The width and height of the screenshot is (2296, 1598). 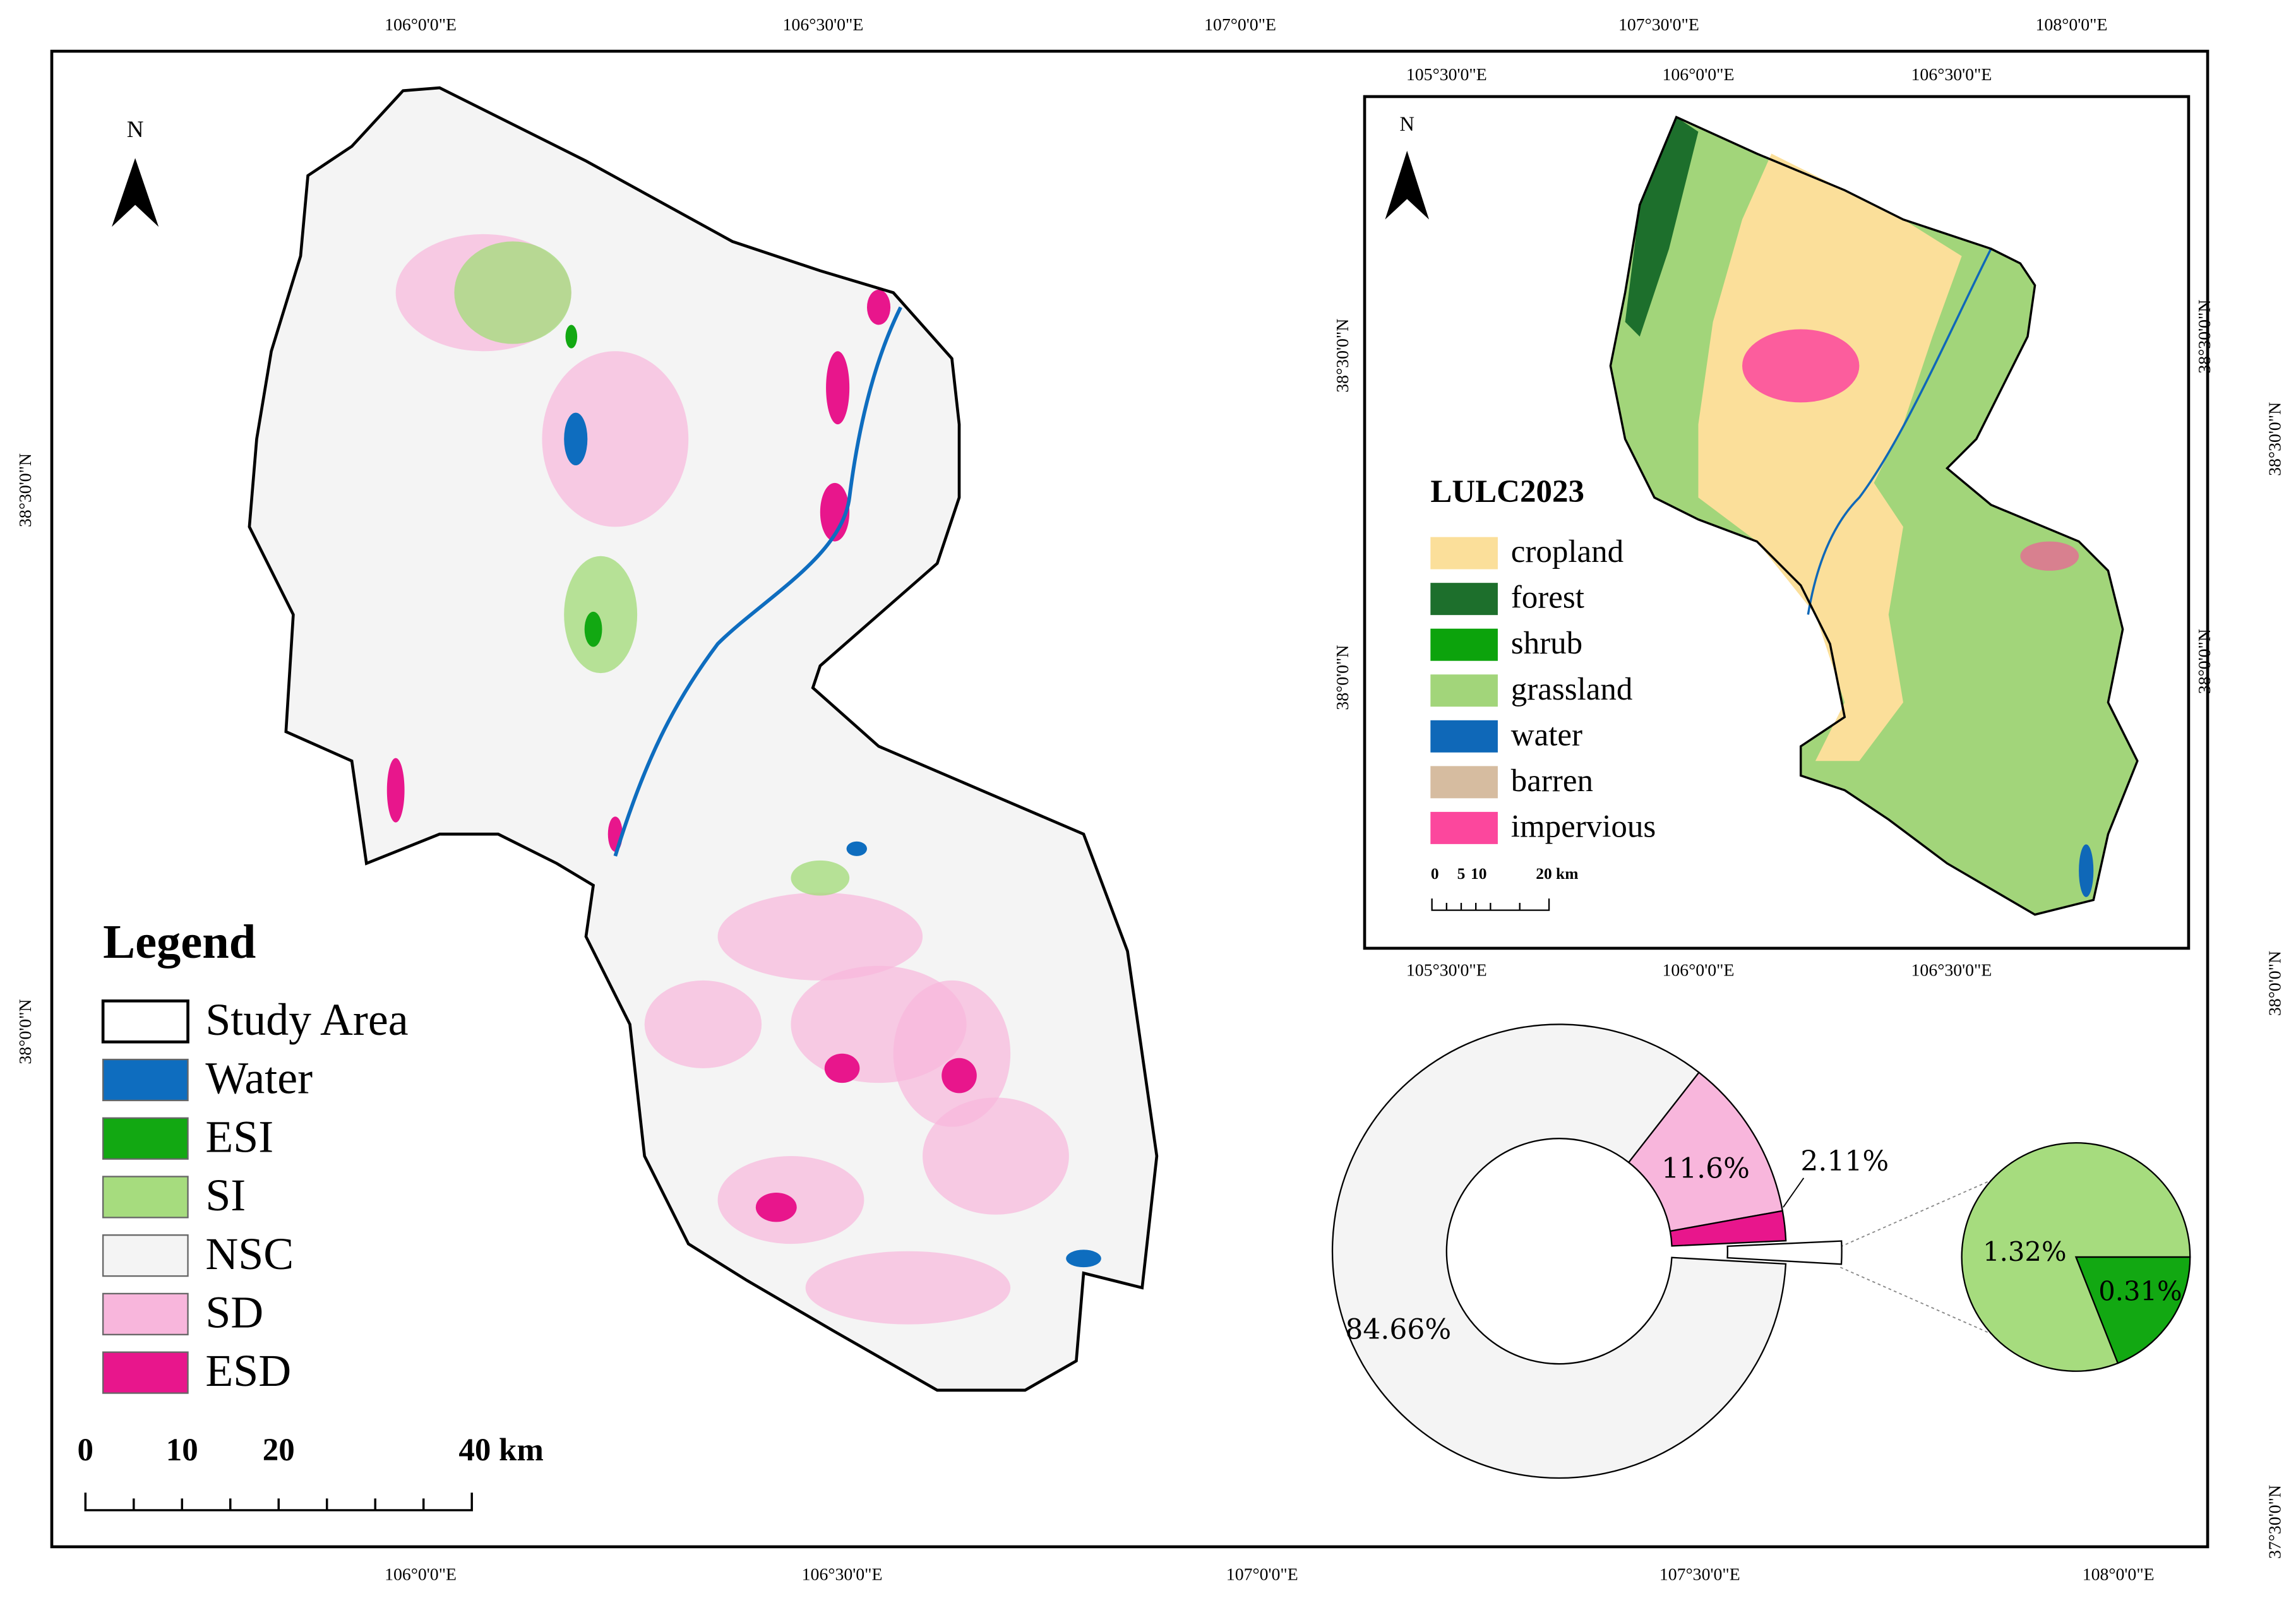 I want to click on legend-label: ESI, so click(x=239, y=1136).